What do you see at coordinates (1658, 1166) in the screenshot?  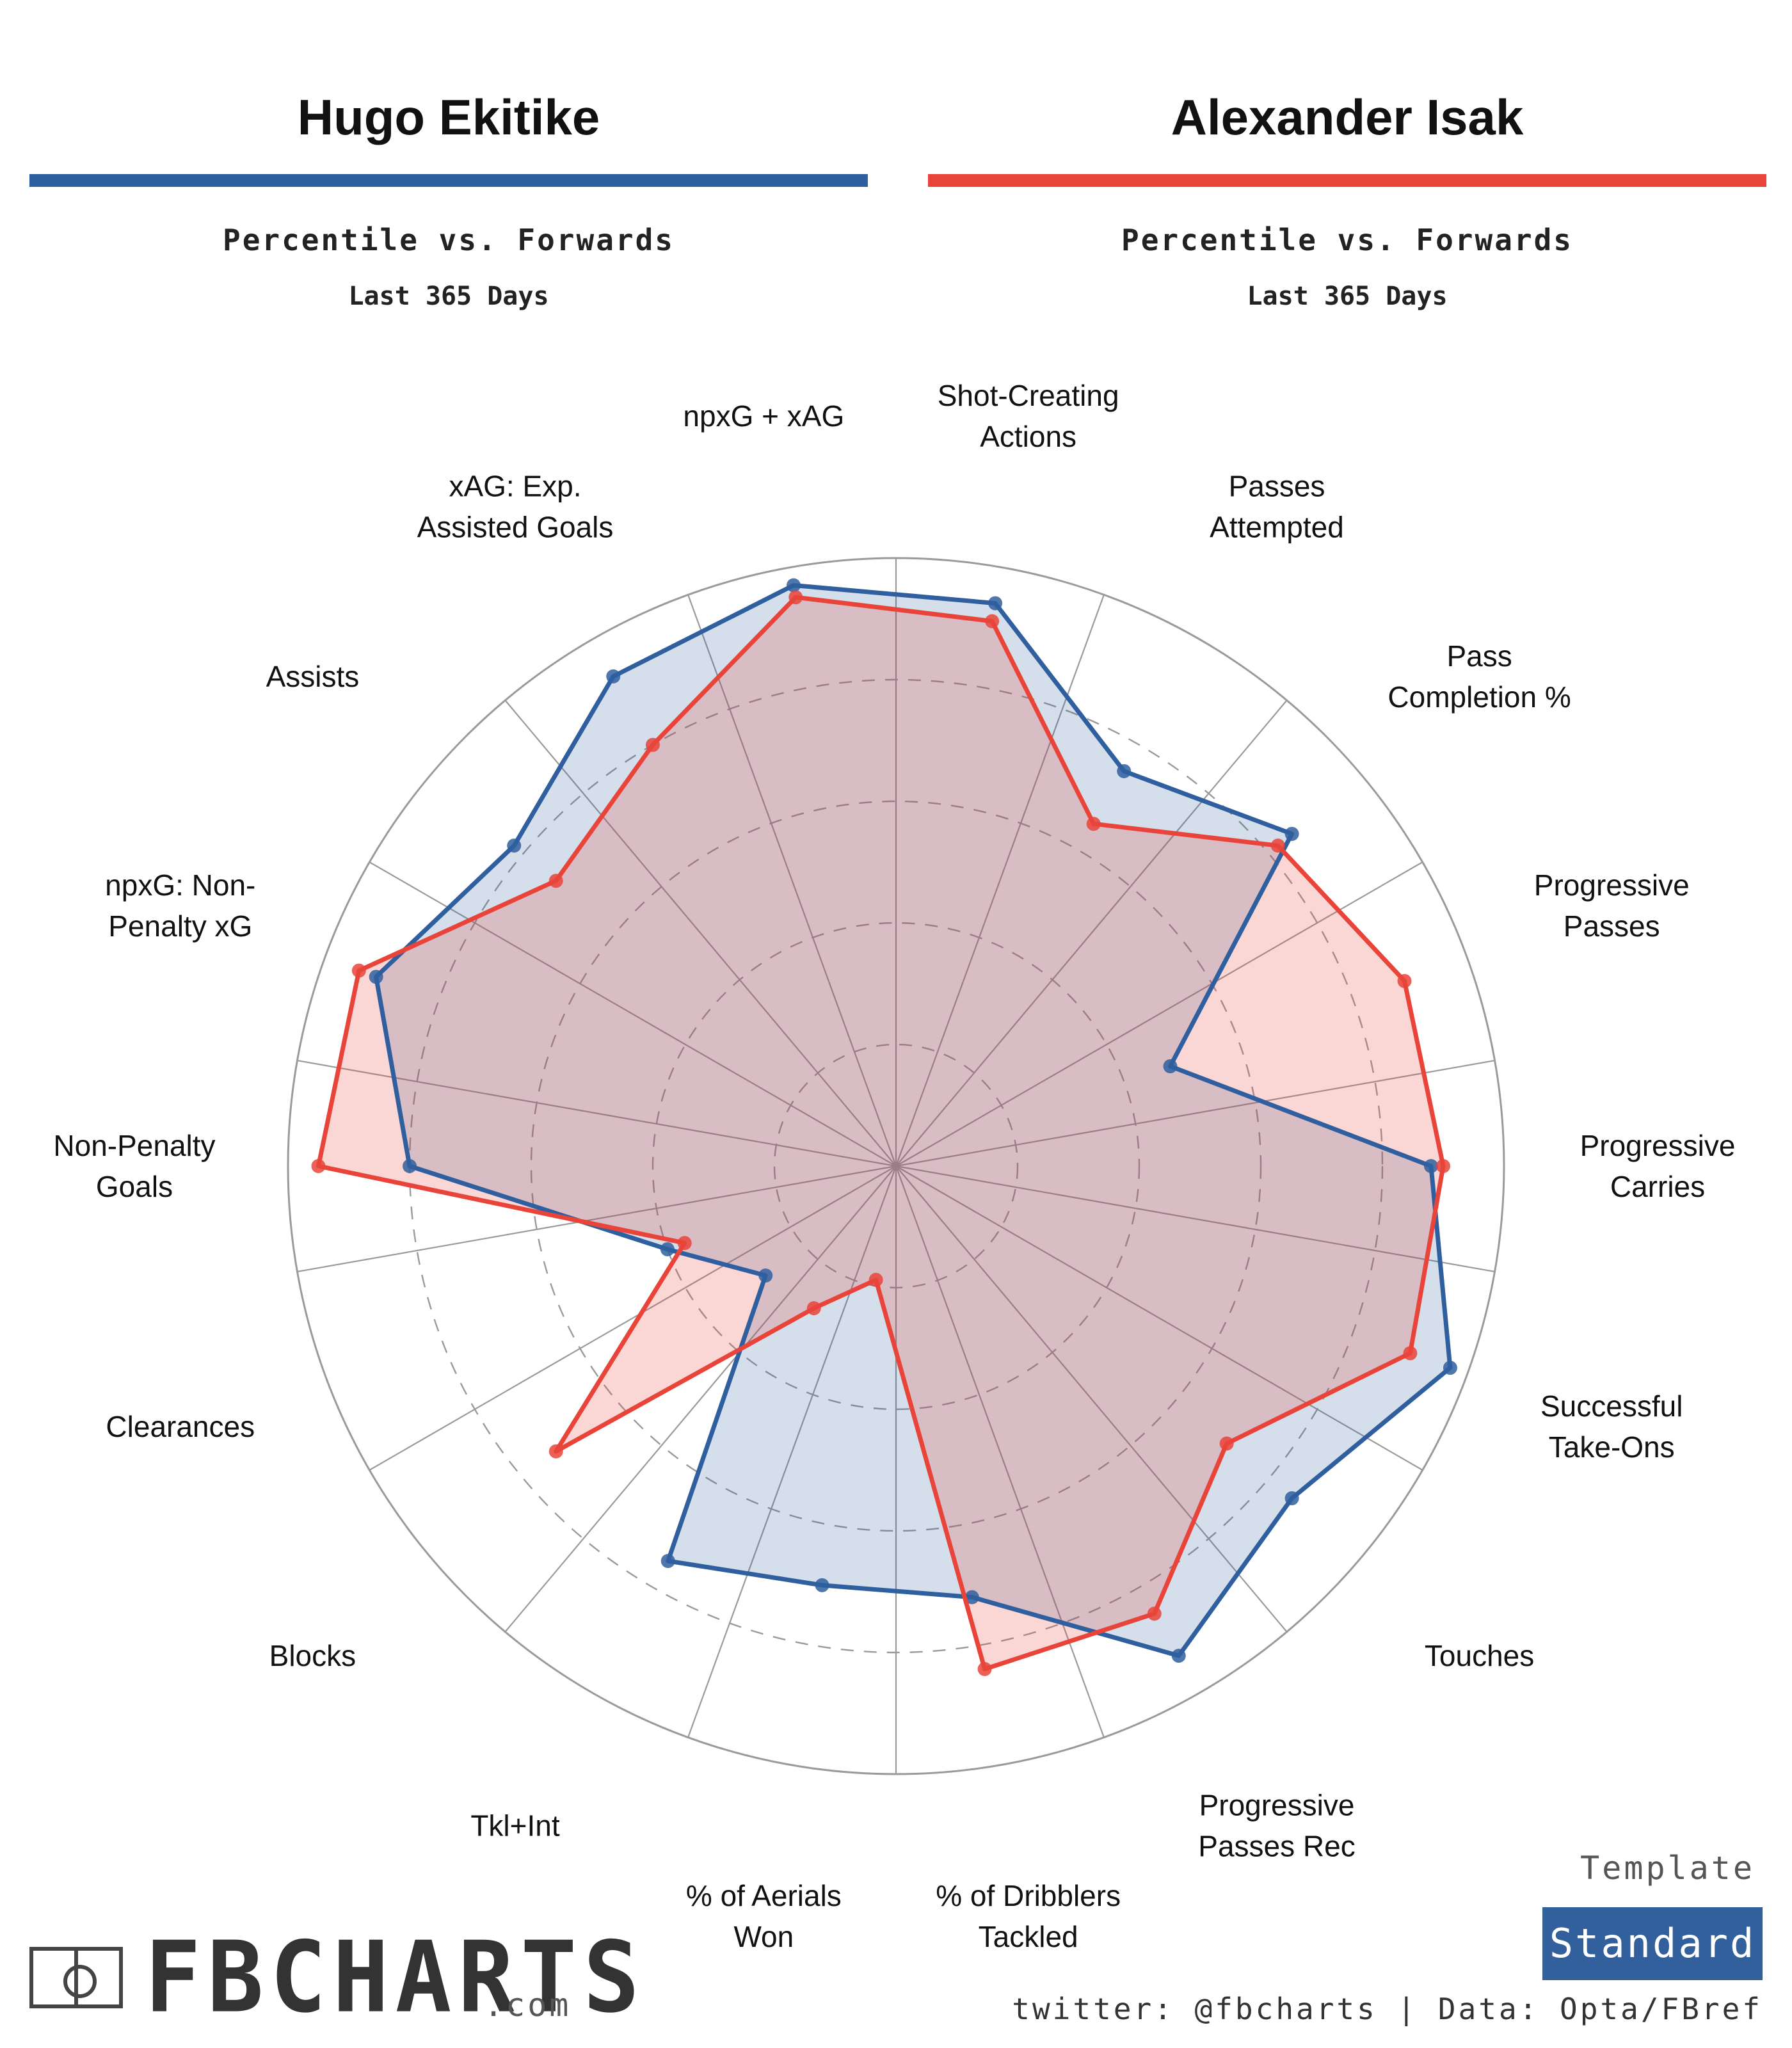 I see `axis-label-4: Progressive Carries` at bounding box center [1658, 1166].